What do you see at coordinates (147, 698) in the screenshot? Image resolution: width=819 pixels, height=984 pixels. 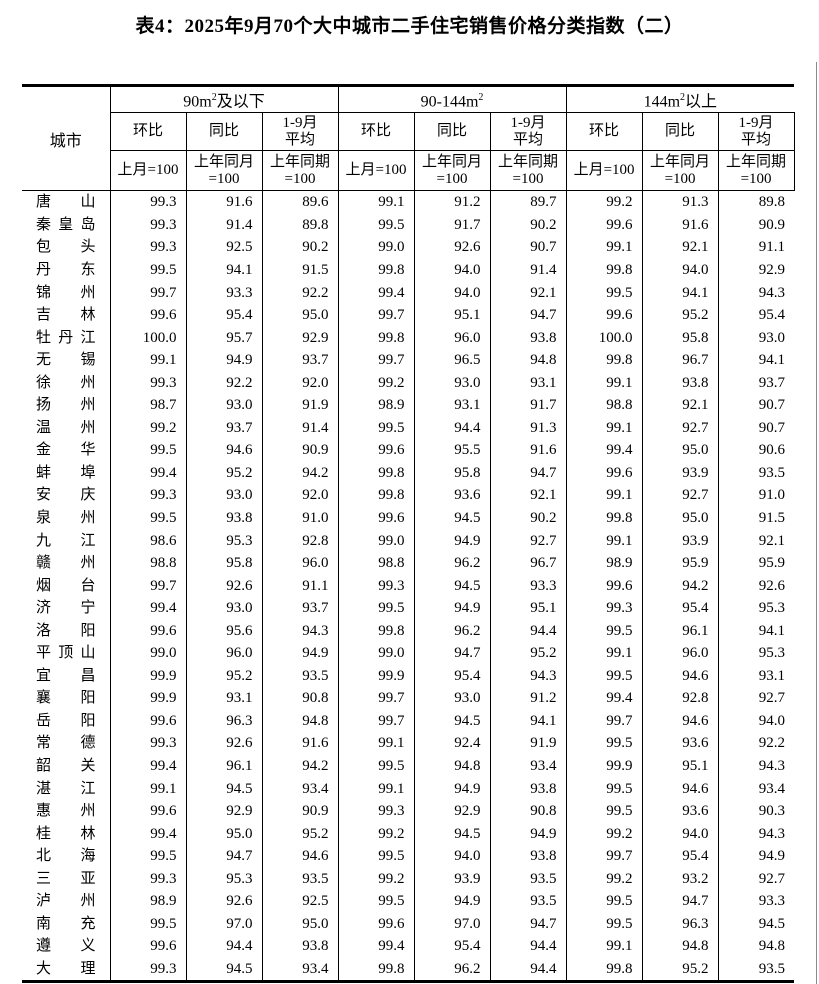 I see `index-value-cell: 99.9` at bounding box center [147, 698].